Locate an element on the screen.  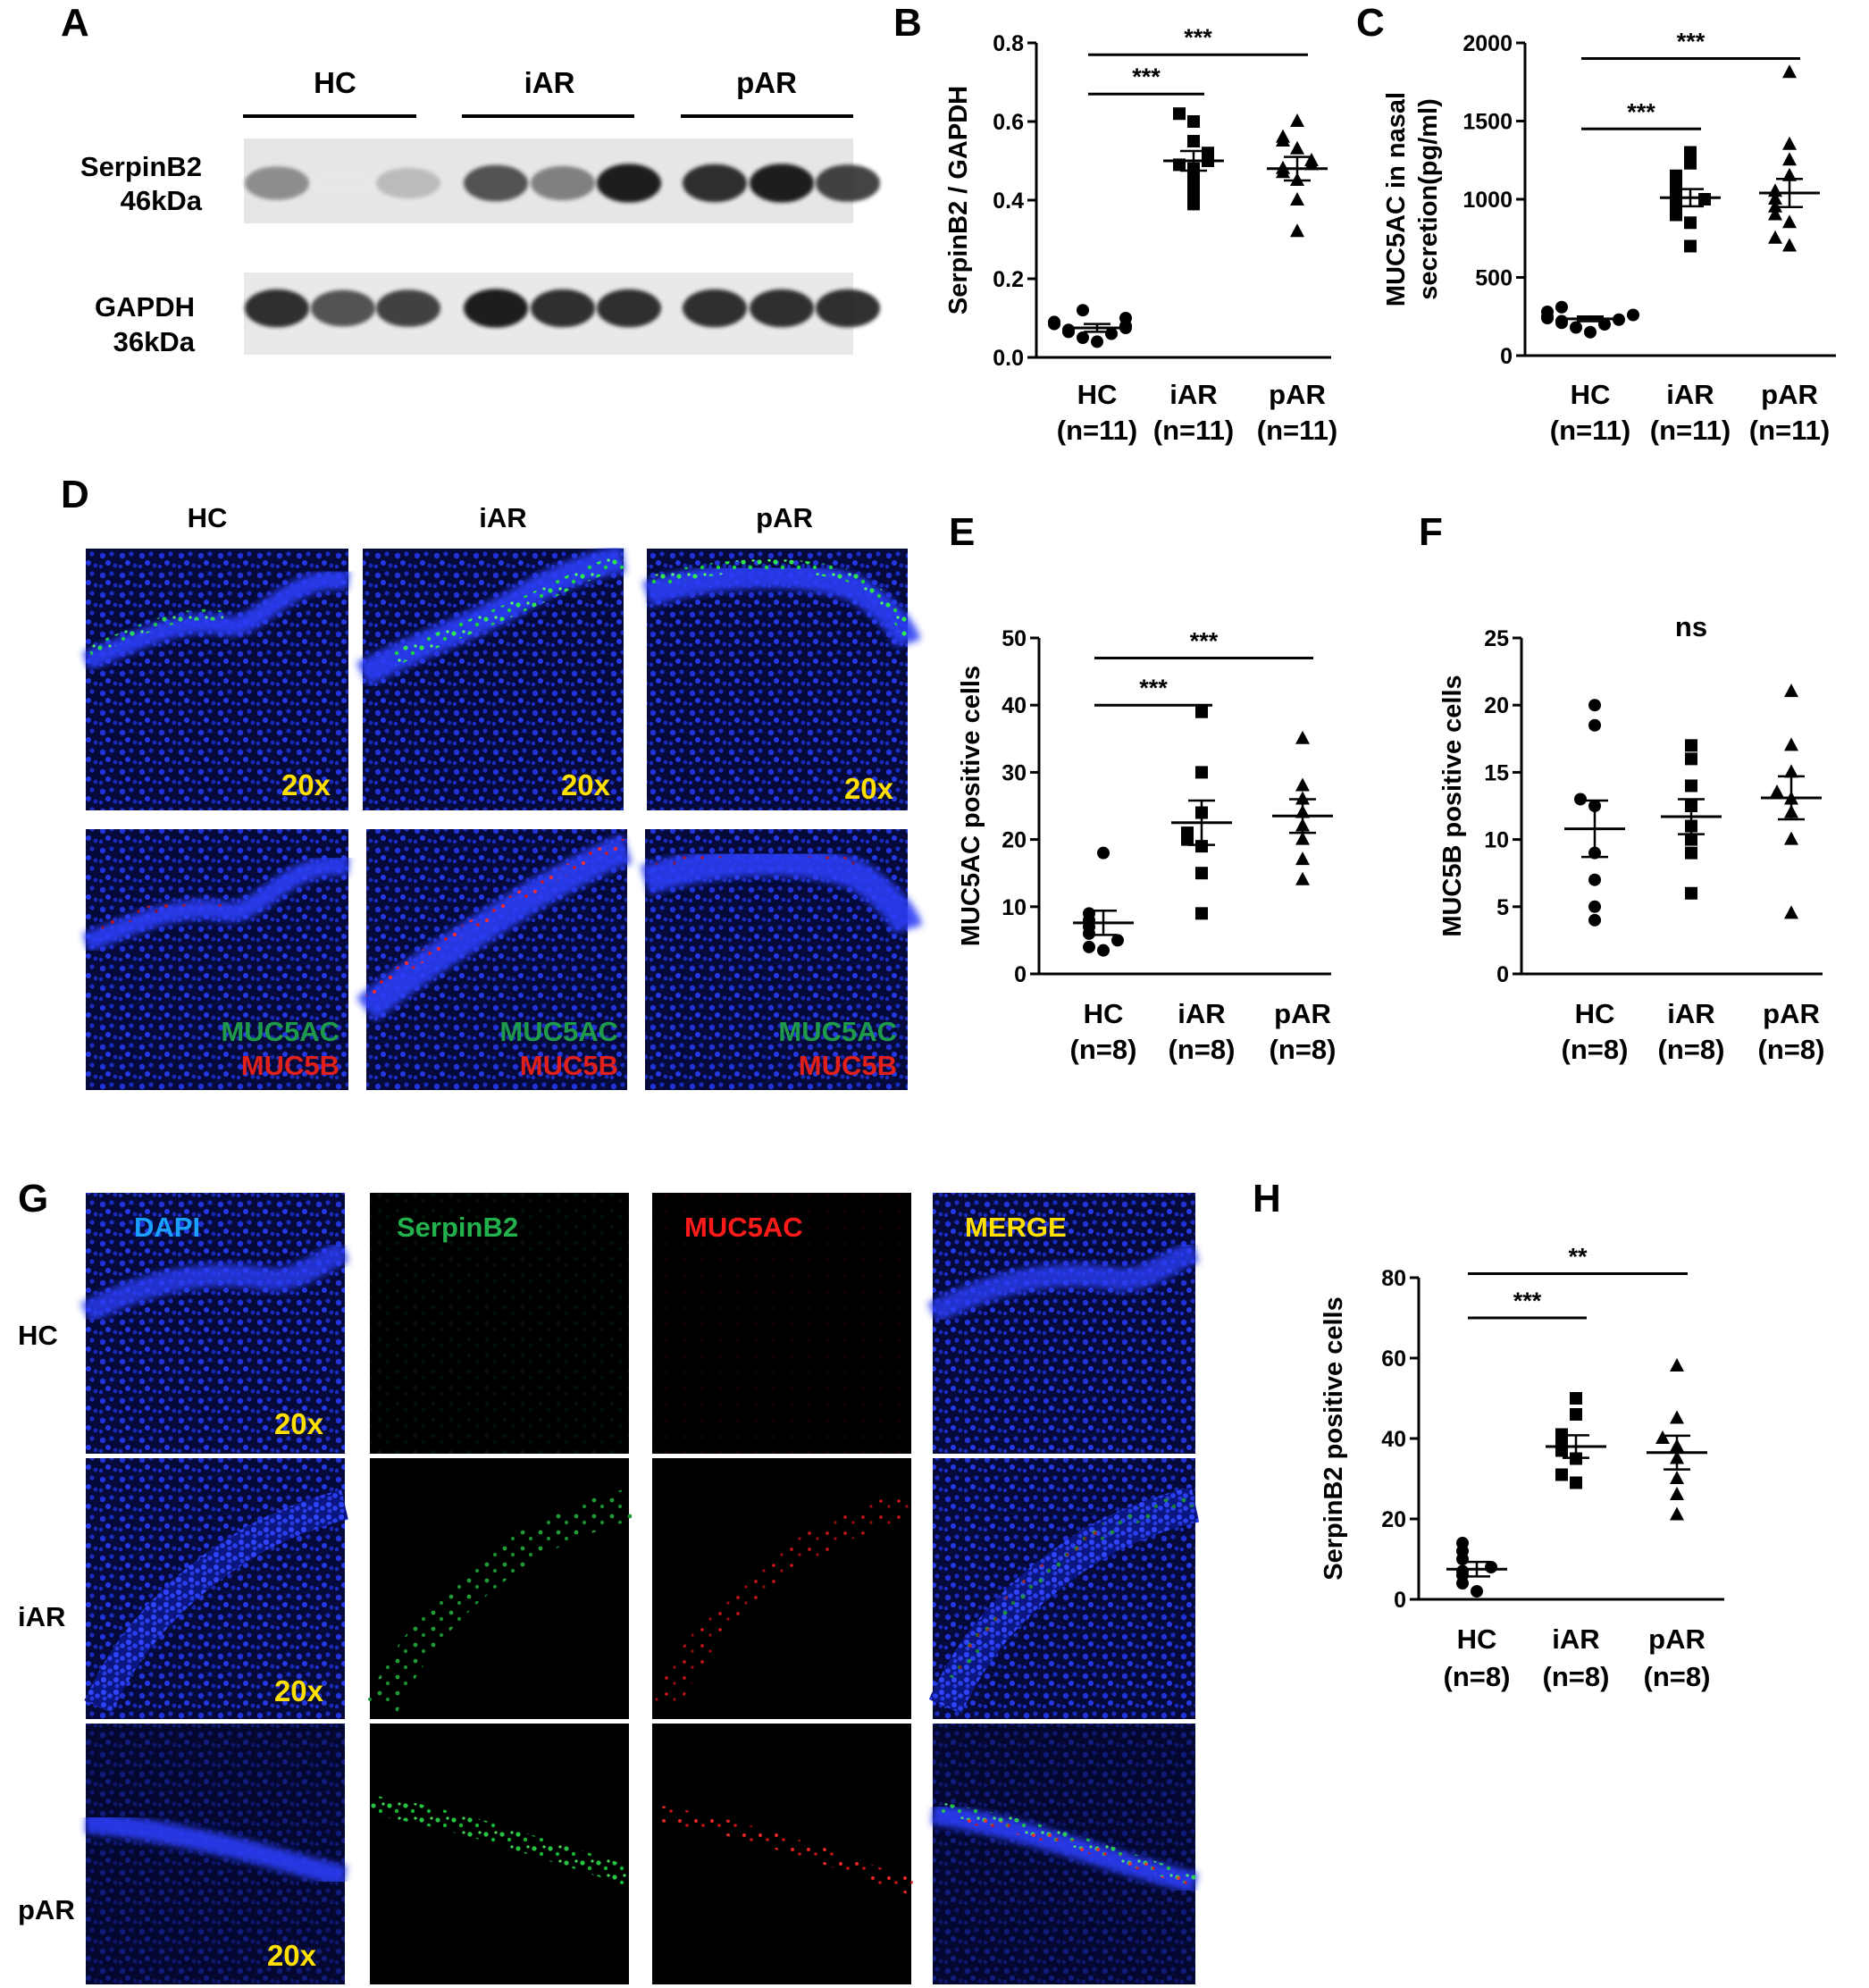
dapi-image is located at coordinates (215, 1323).